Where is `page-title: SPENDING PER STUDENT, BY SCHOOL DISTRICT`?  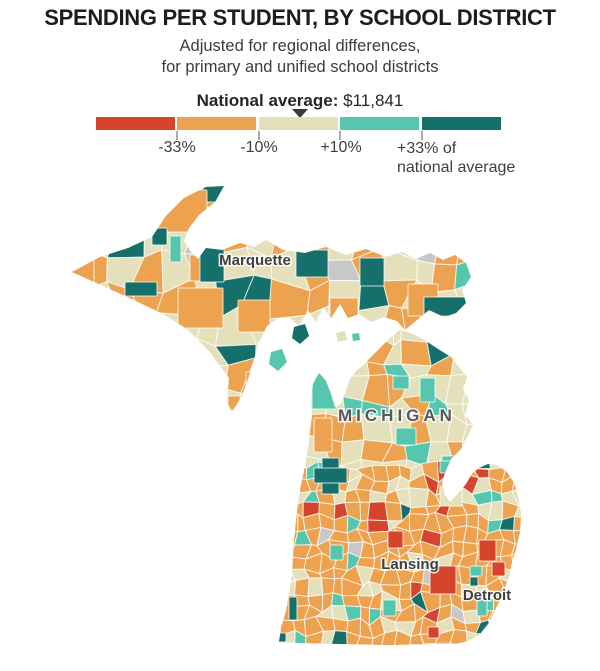
page-title: SPENDING PER STUDENT, BY SCHOOL DISTRICT is located at coordinates (300, 17).